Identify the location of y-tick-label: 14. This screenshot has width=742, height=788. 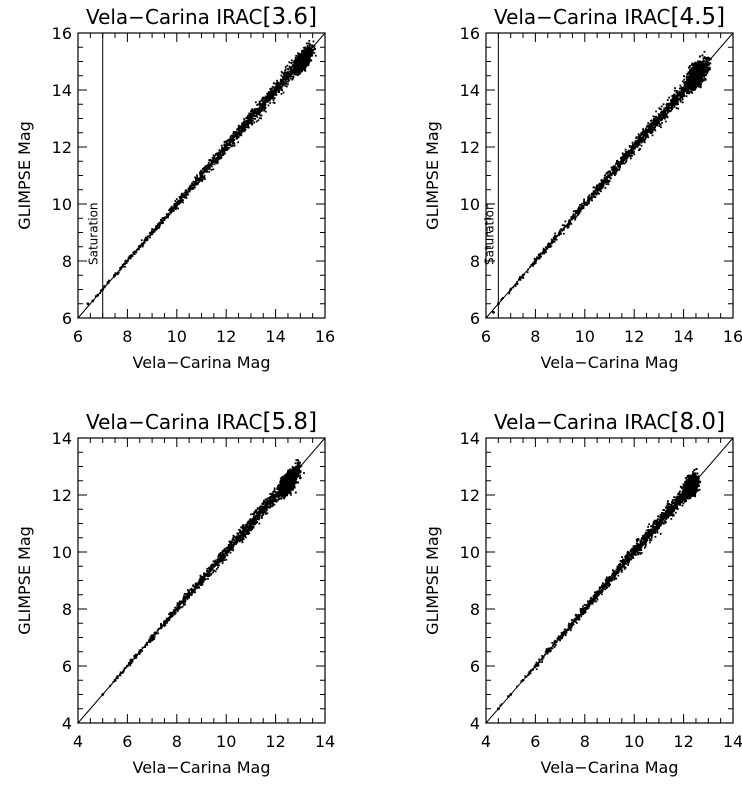
(470, 90).